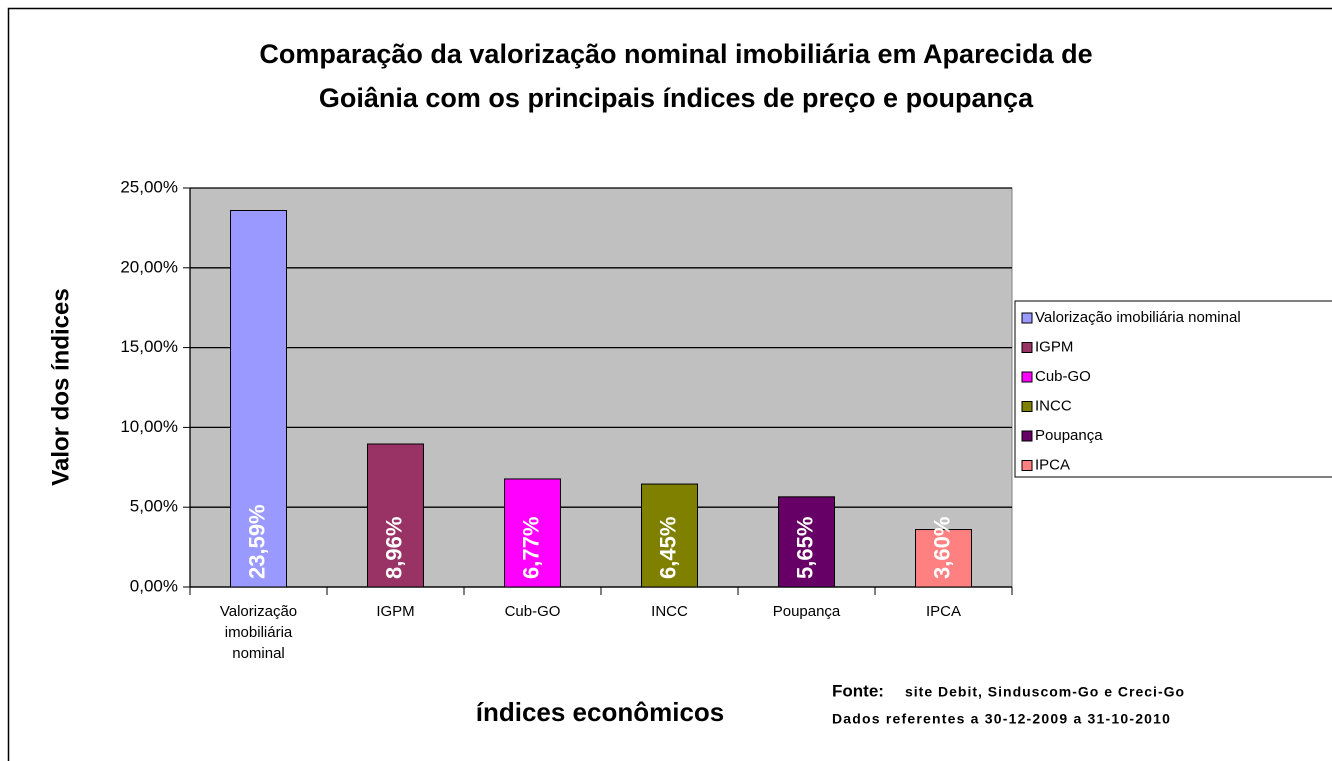 The width and height of the screenshot is (1332, 761). I want to click on y-axis-label: Valor dos índices, so click(60, 386).